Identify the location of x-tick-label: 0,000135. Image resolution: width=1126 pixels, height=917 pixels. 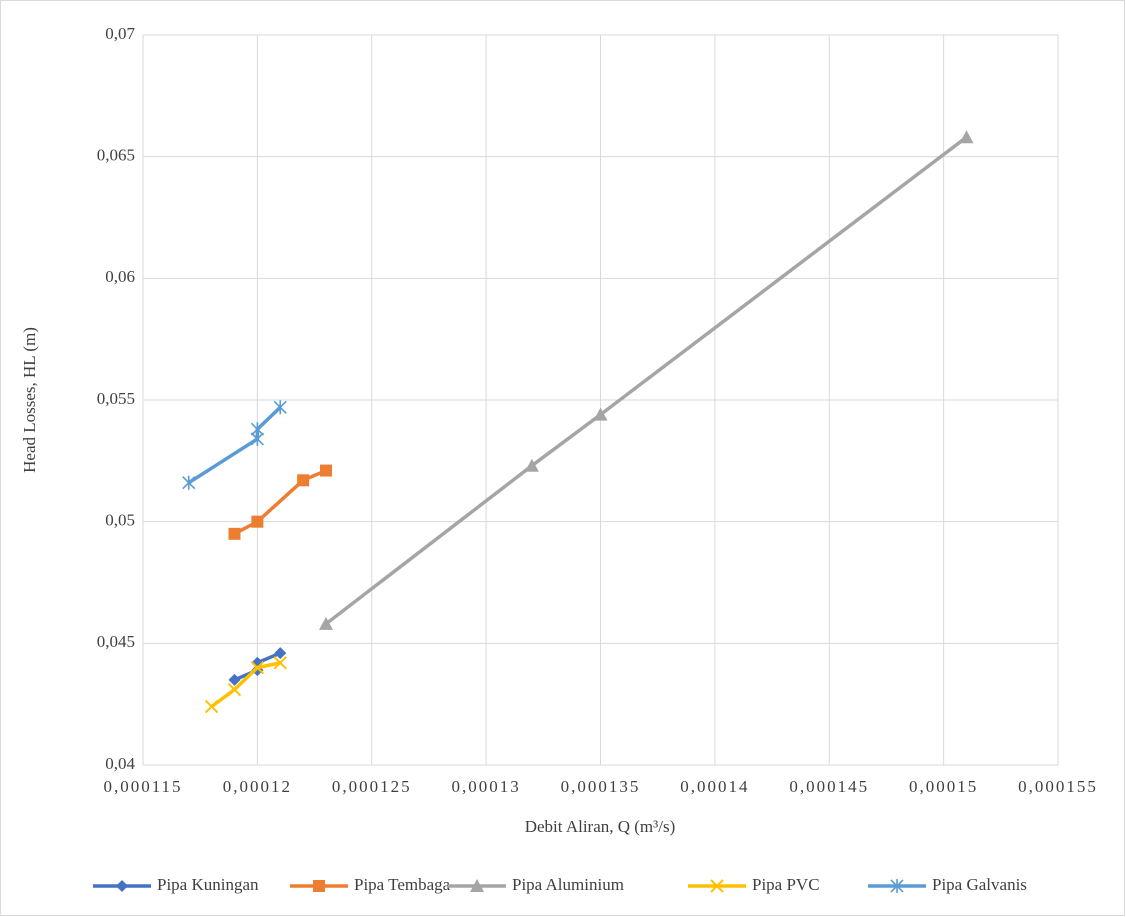
(601, 786).